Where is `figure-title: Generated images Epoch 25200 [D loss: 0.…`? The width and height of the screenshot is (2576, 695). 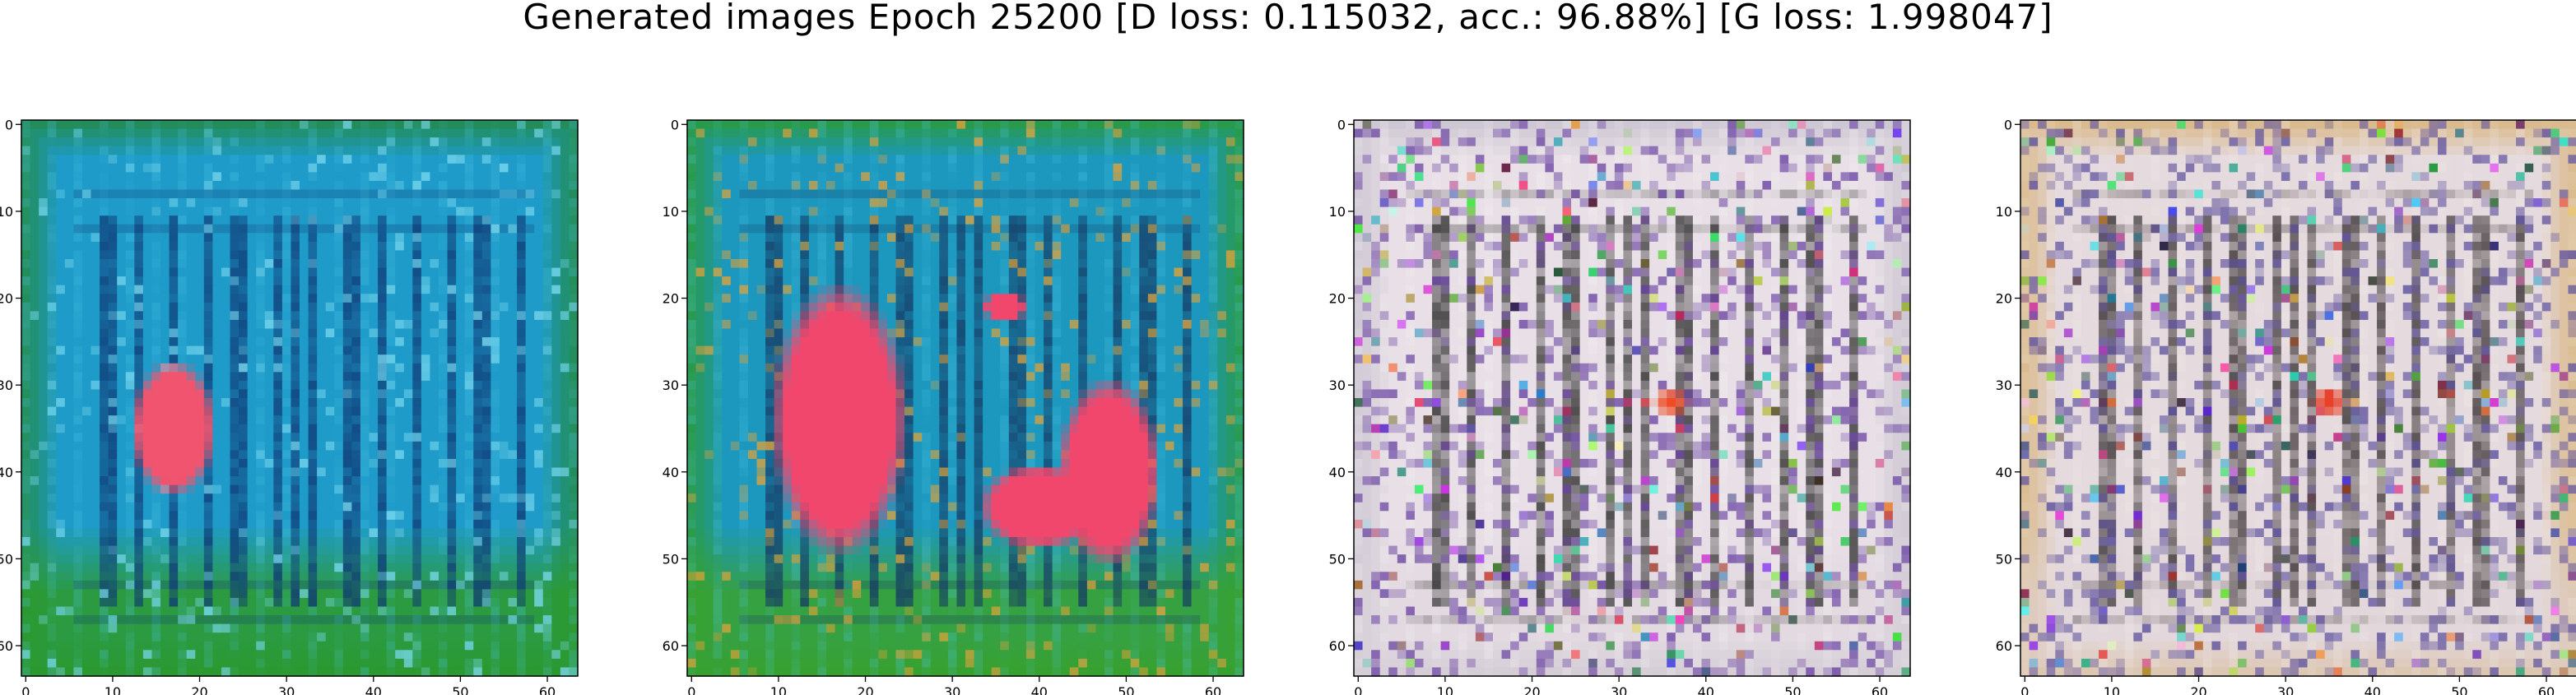 figure-title: Generated images Epoch 25200 [D loss: 0.… is located at coordinates (1288, 18).